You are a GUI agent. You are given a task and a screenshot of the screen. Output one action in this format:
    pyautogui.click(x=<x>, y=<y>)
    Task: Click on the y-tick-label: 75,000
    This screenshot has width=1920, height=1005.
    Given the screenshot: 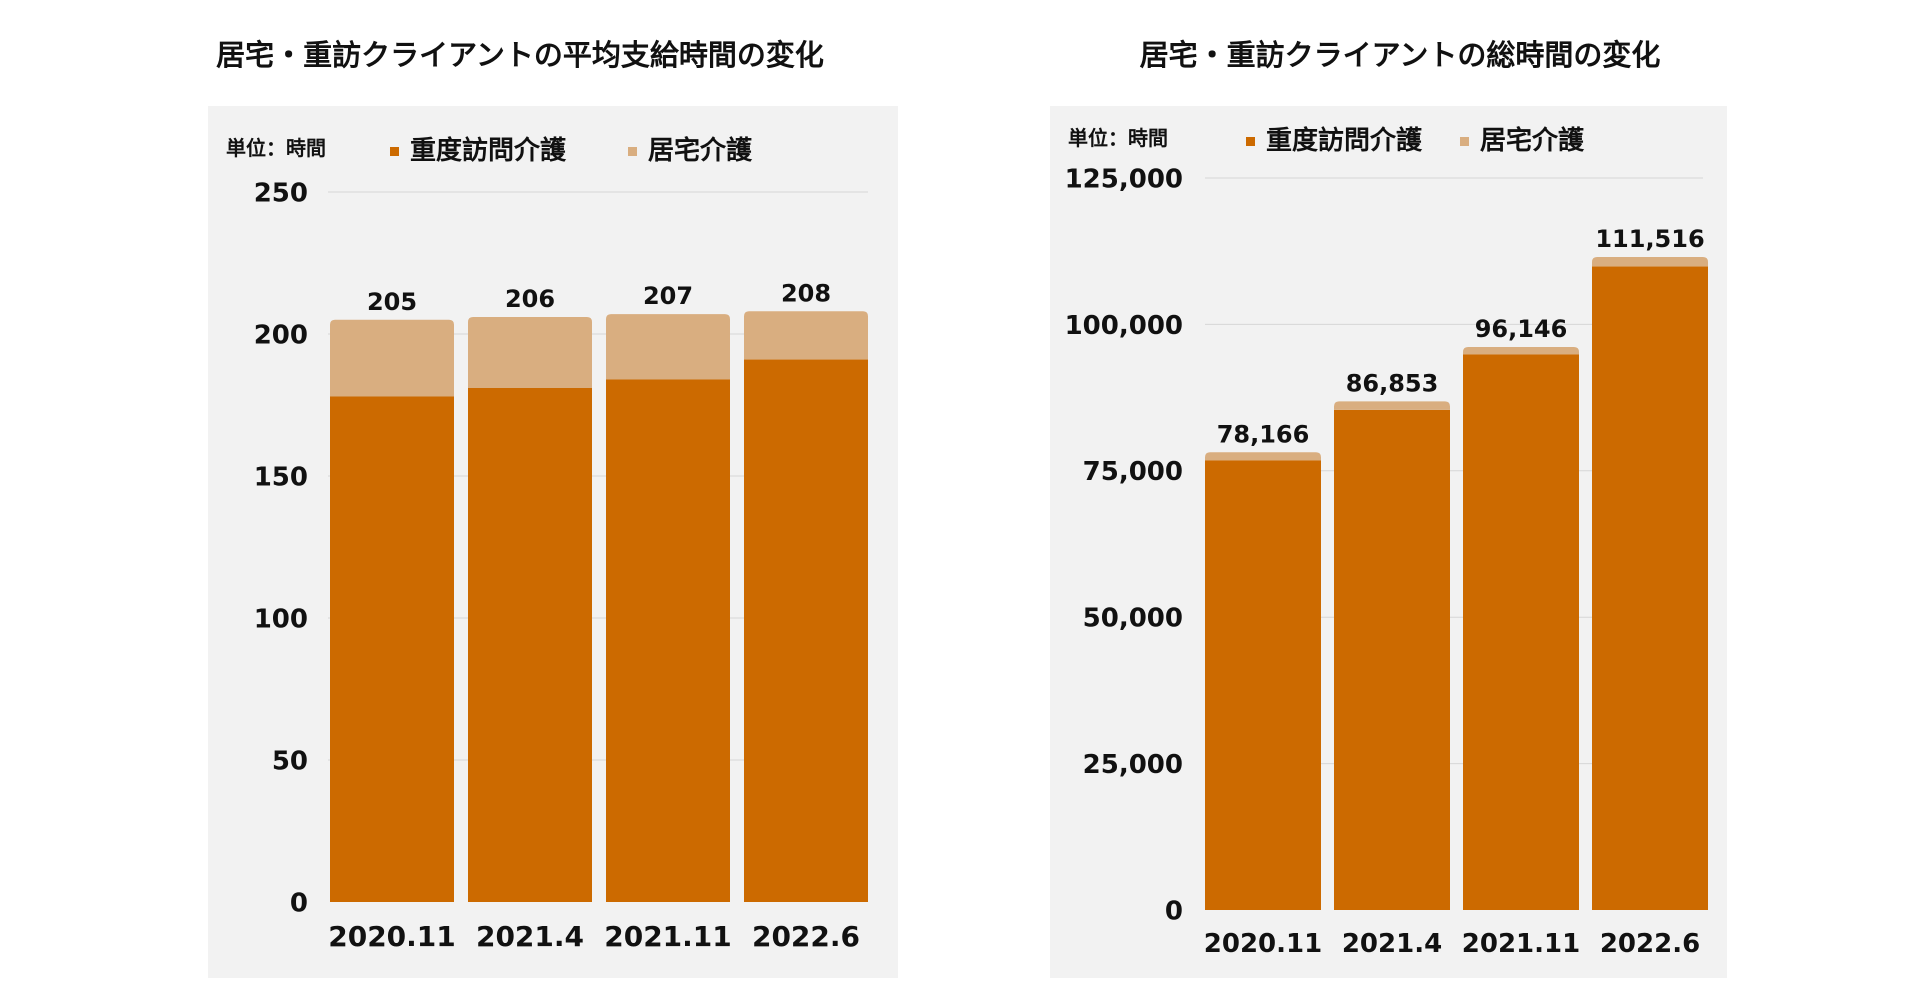 What is the action you would take?
    pyautogui.click(x=1133, y=472)
    